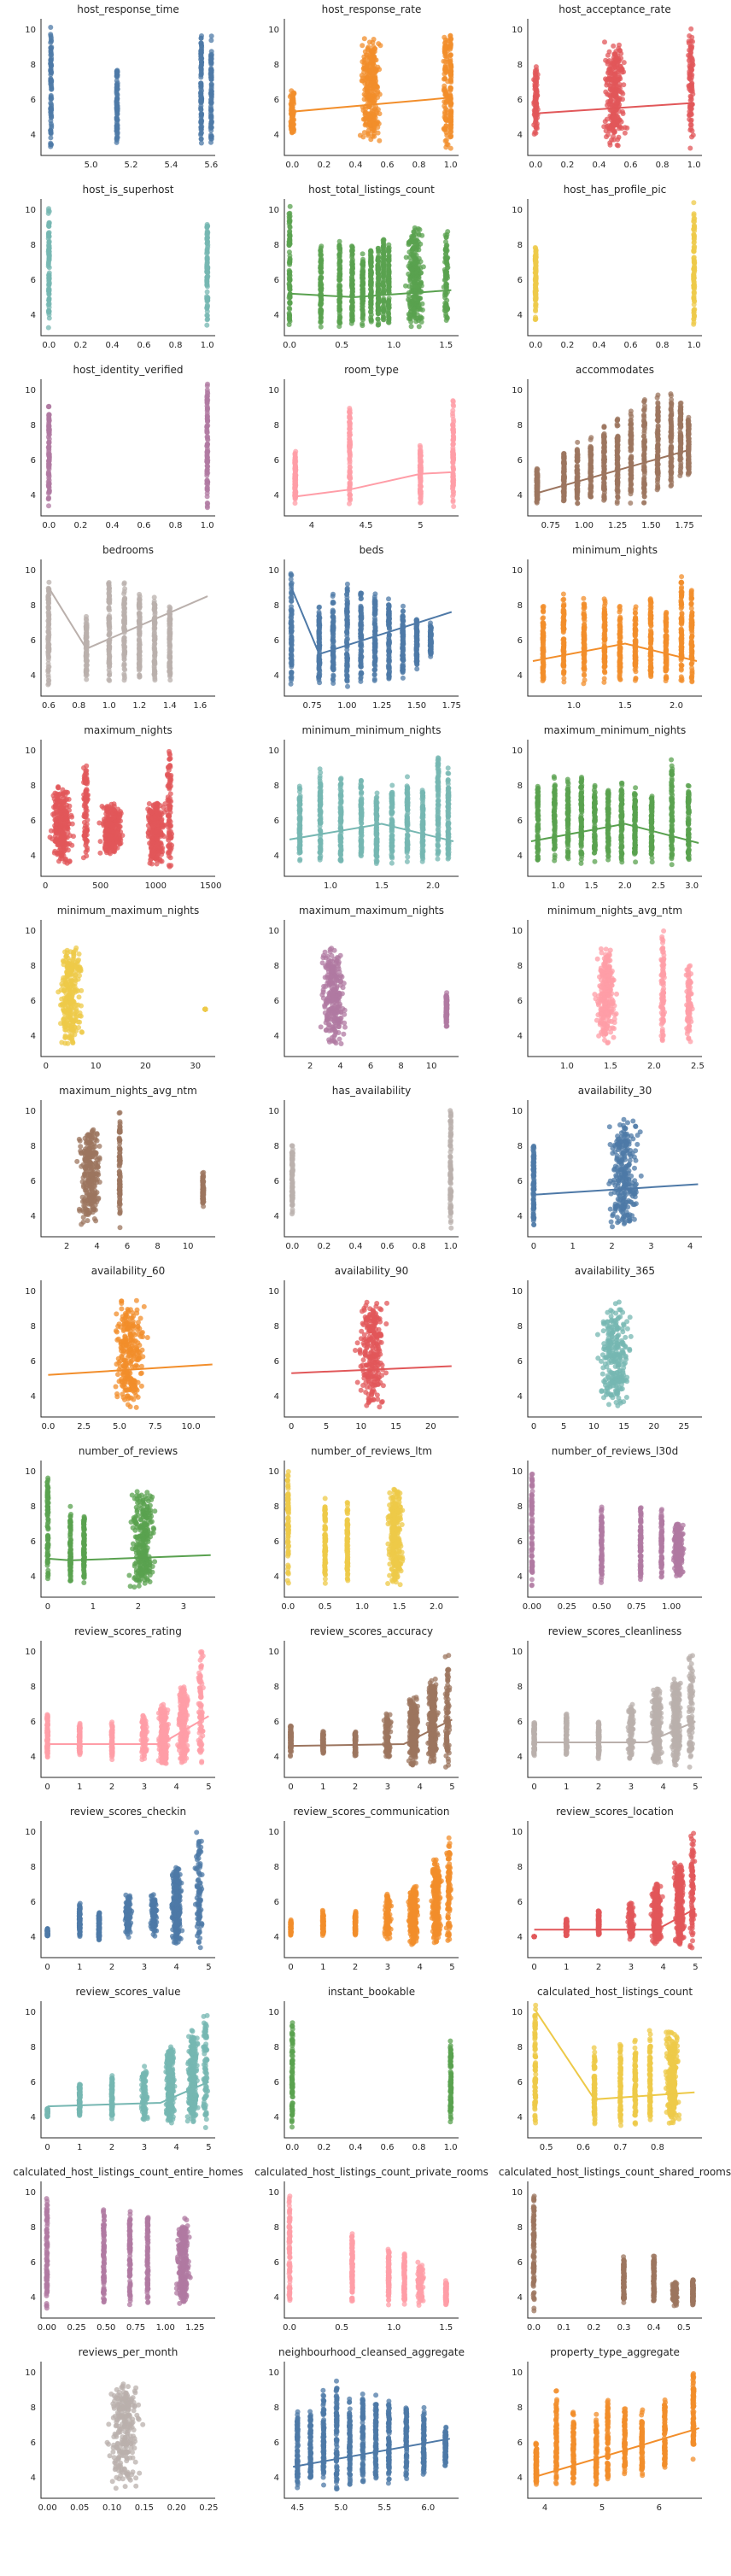  What do you see at coordinates (451, 165) in the screenshot?
I see `x-tick-label: 1.0` at bounding box center [451, 165].